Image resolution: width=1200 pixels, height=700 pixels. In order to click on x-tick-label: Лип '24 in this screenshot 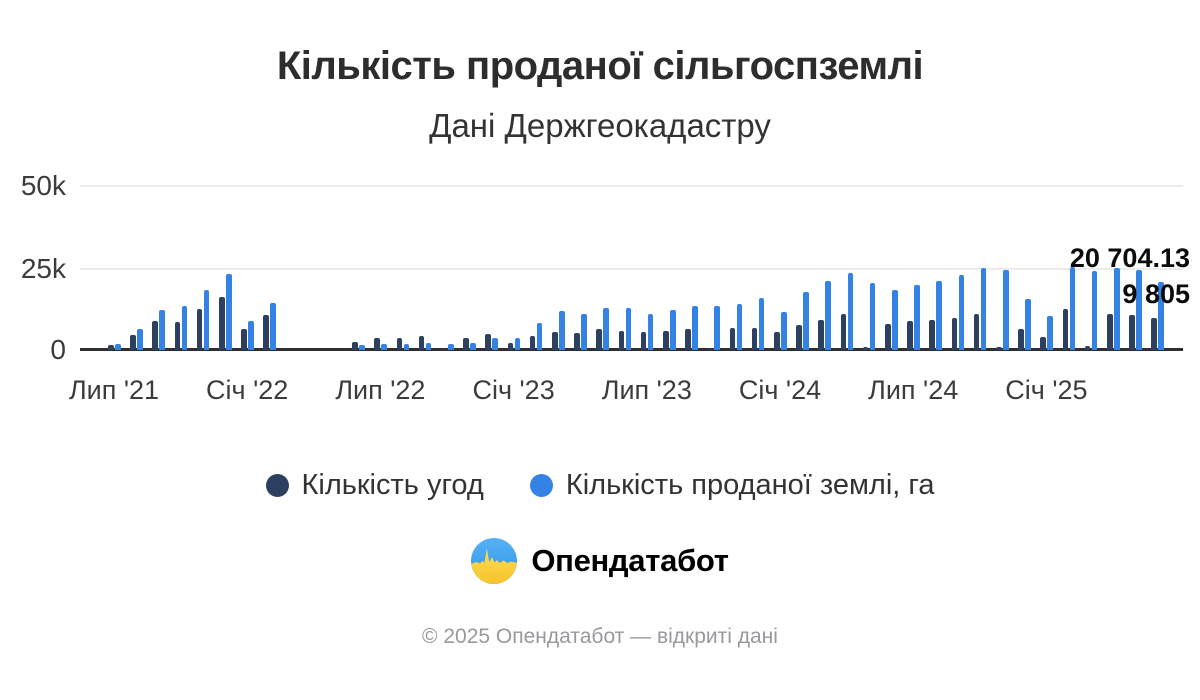, I will do `click(913, 390)`.